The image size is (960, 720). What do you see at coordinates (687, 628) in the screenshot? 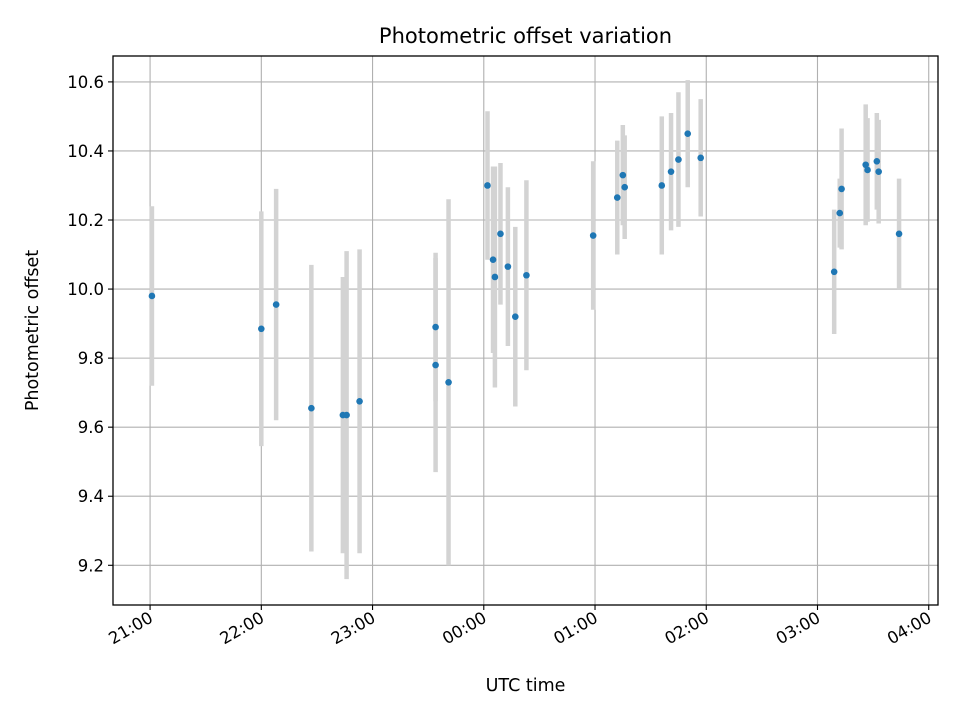
I see `x-tick-label: 02:00` at bounding box center [687, 628].